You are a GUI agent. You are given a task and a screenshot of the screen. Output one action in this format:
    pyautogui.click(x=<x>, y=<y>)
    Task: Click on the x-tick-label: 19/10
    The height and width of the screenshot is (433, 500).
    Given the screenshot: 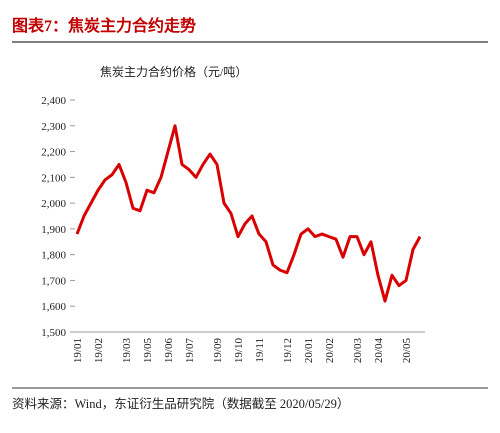 What is the action you would take?
    pyautogui.click(x=239, y=351)
    